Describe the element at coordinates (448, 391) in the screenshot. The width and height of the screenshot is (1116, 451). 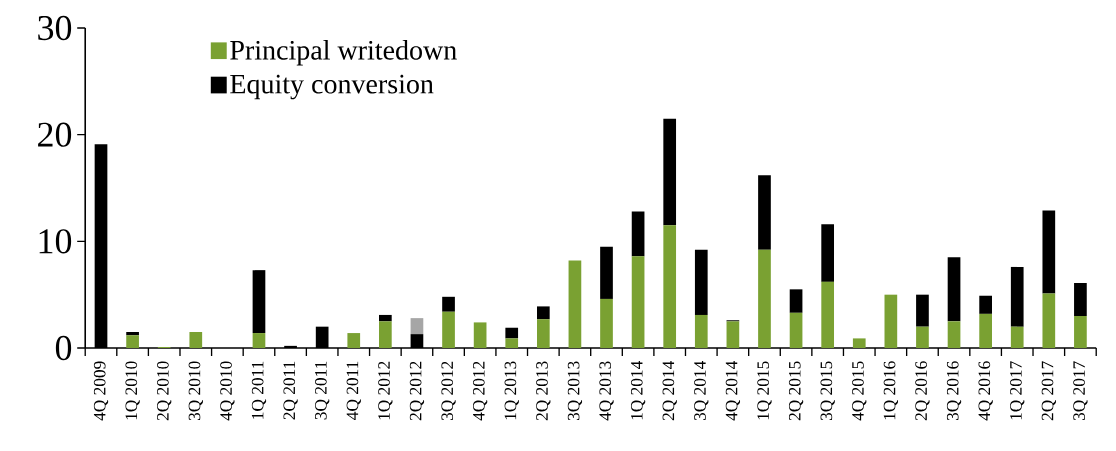
I see `x-tick-label: 3Q 2012` at that location.